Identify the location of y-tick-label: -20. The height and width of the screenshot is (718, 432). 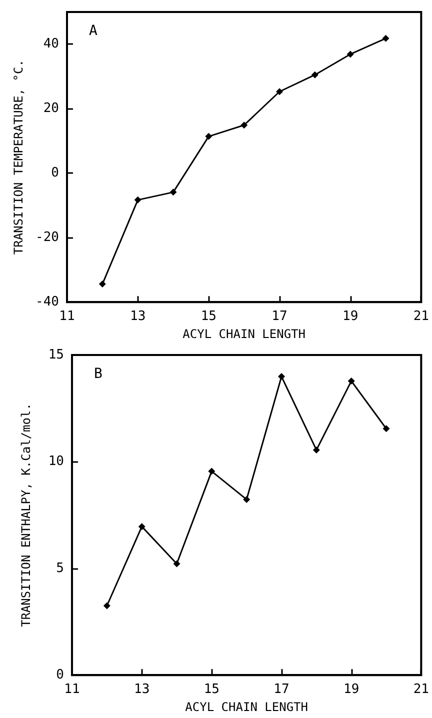
(47, 238).